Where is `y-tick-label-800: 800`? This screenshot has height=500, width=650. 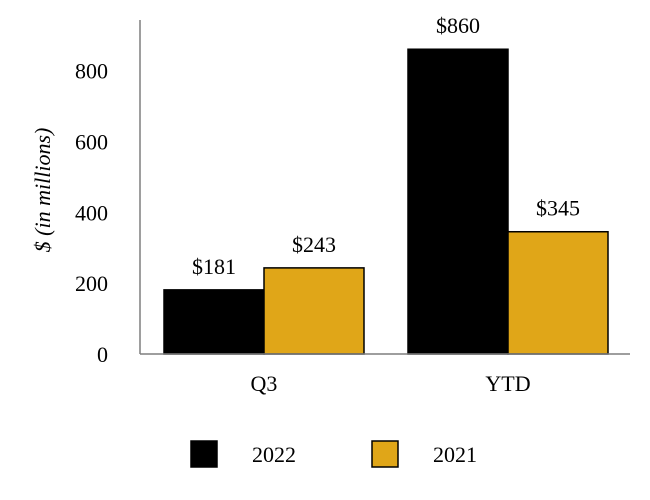 y-tick-label-800: 800 is located at coordinates (91, 71).